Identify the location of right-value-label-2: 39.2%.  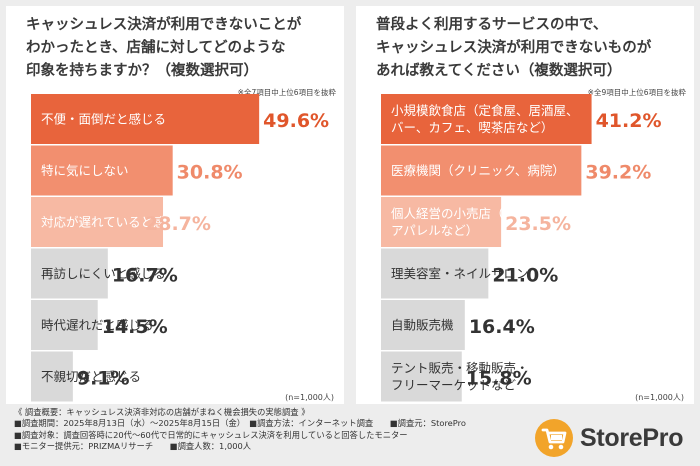
(618, 173).